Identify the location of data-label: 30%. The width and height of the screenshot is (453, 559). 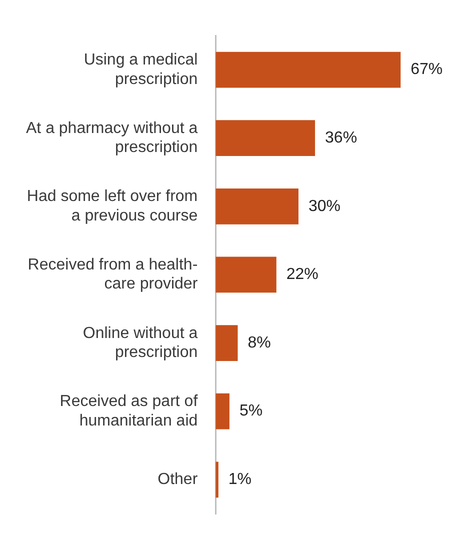
(324, 206).